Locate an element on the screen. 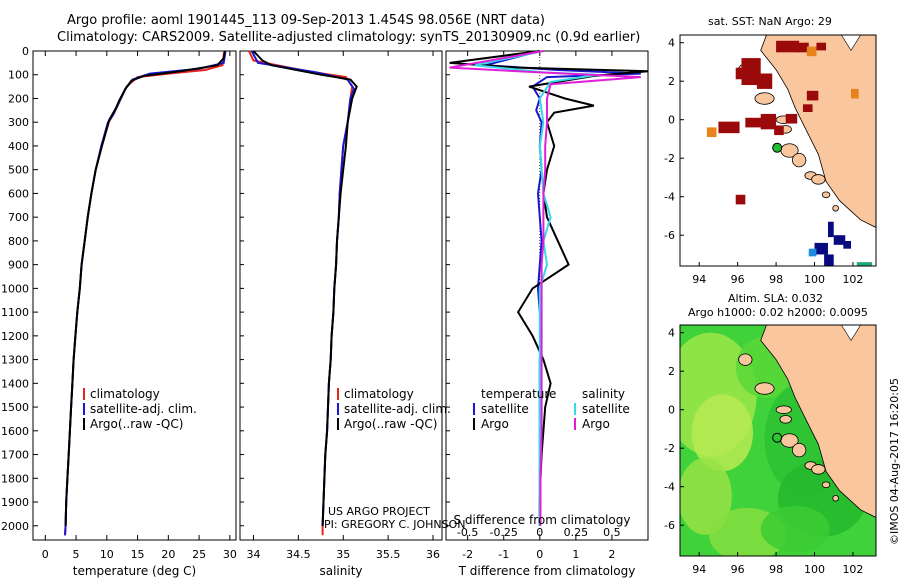  depth-ytick-label: 600 is located at coordinates (18, 193).